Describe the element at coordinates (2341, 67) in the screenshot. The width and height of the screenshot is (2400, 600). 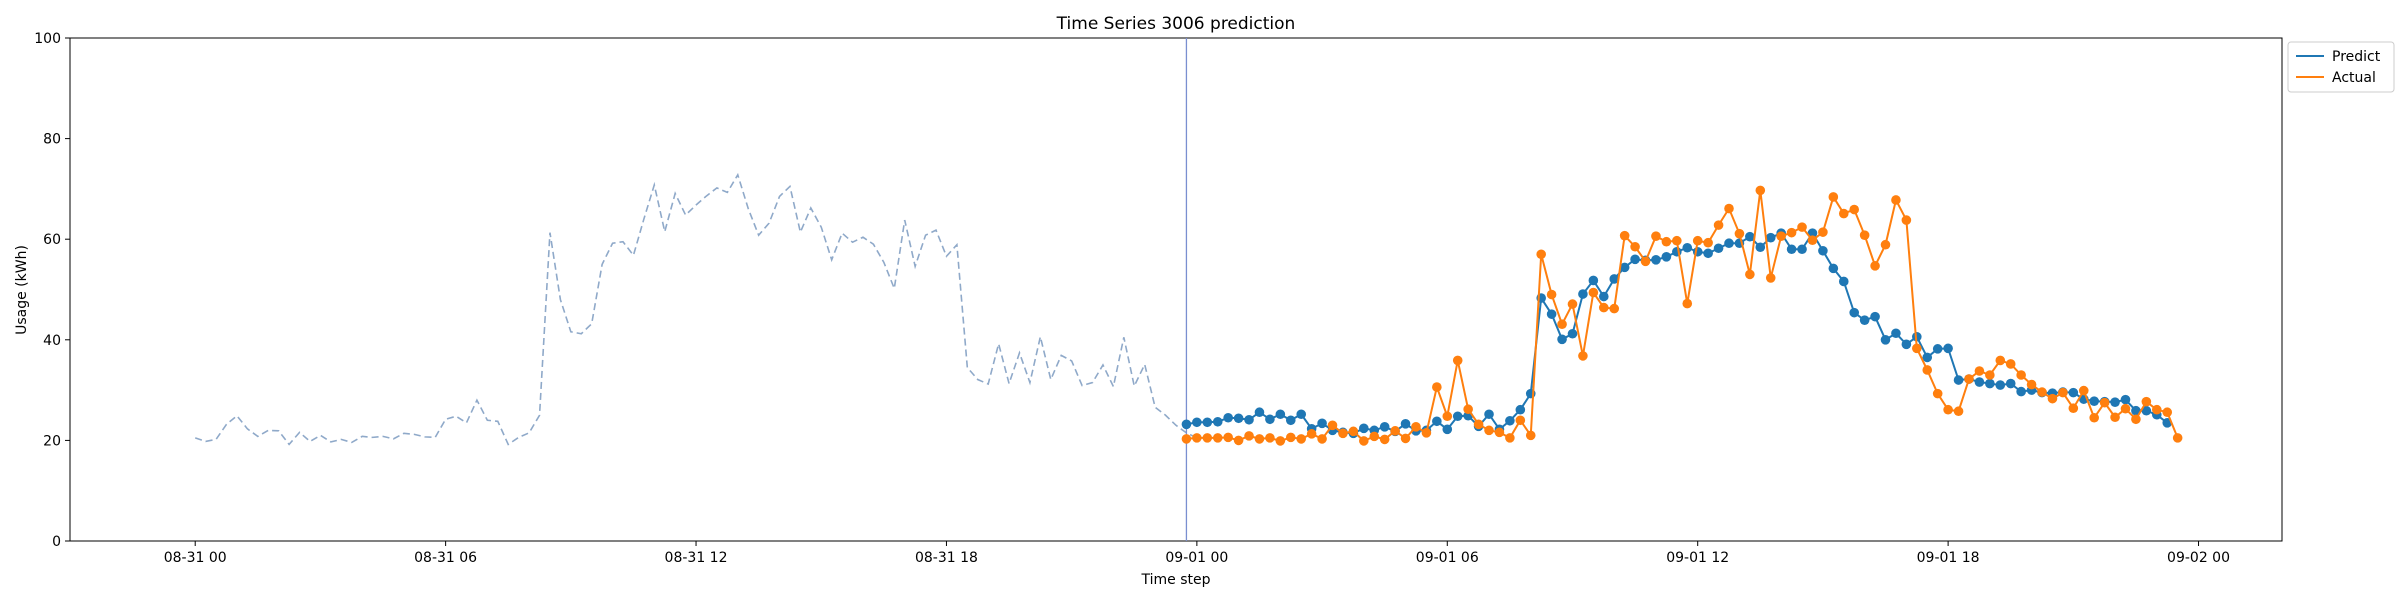
I see `legend: Predict Actual` at that location.